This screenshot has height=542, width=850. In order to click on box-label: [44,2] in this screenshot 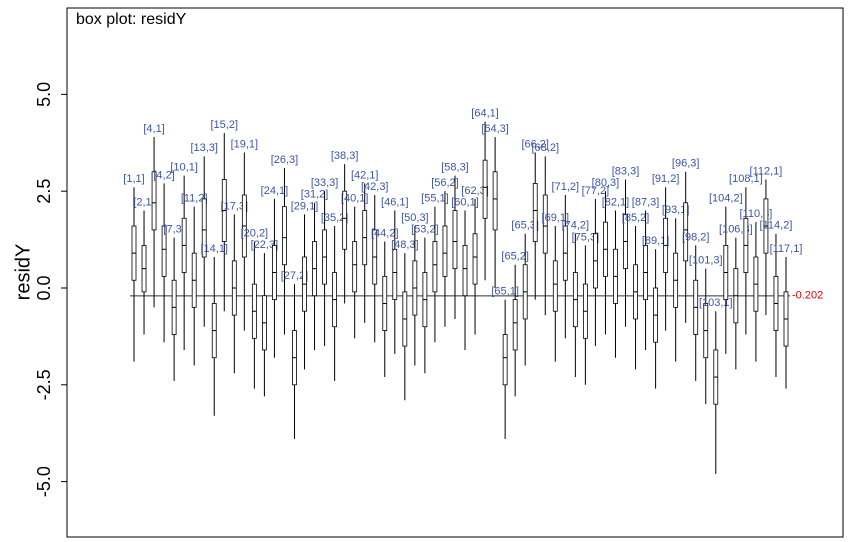, I will do `click(385, 233)`.